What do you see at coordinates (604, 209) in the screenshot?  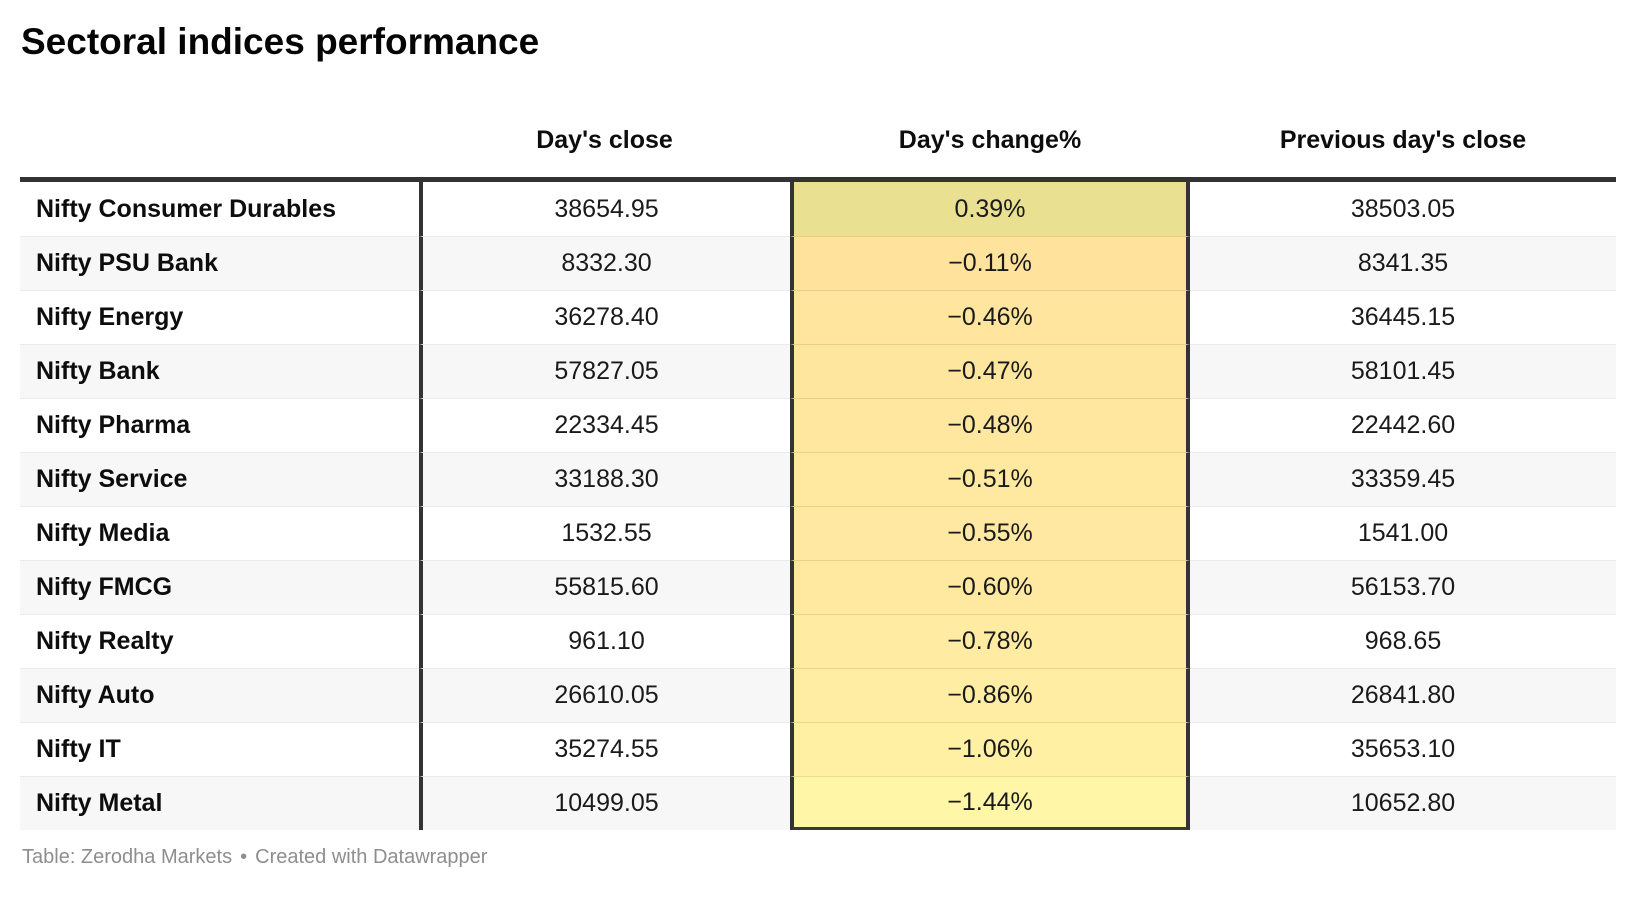 I see `cell-days-close: 38654.95` at bounding box center [604, 209].